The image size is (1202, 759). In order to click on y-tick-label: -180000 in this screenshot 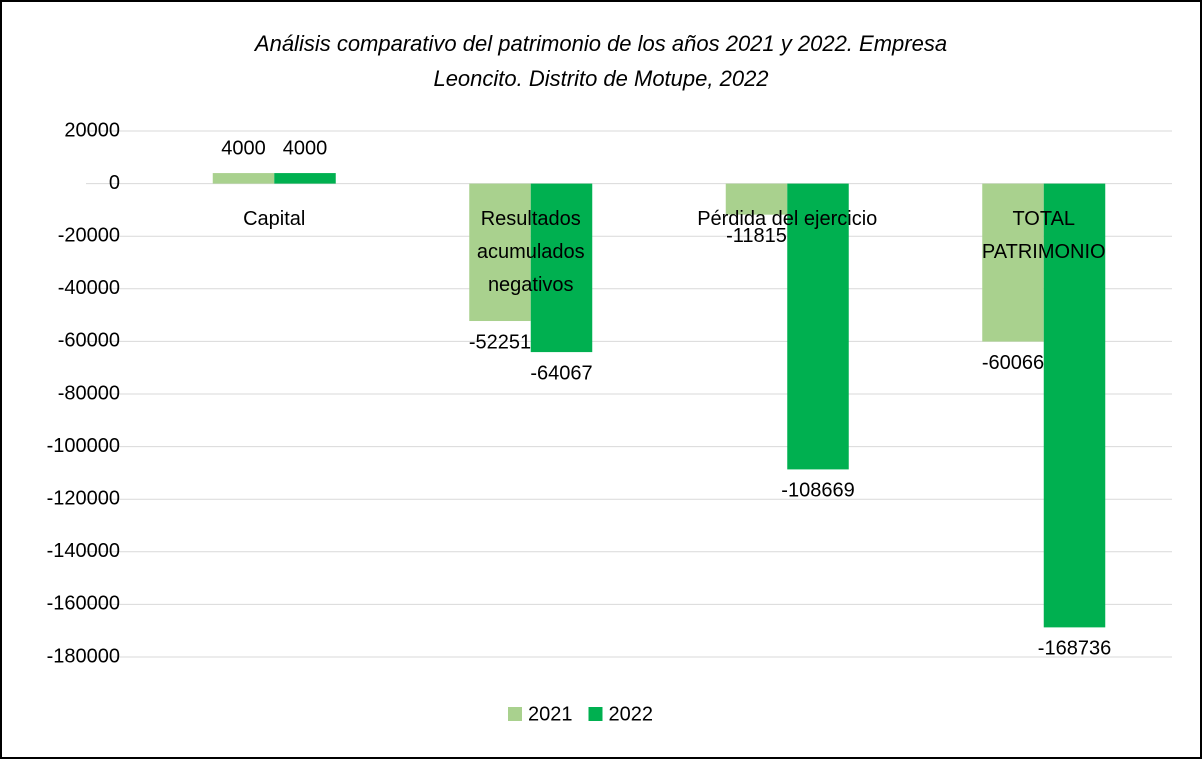, I will do `click(83, 656)`.